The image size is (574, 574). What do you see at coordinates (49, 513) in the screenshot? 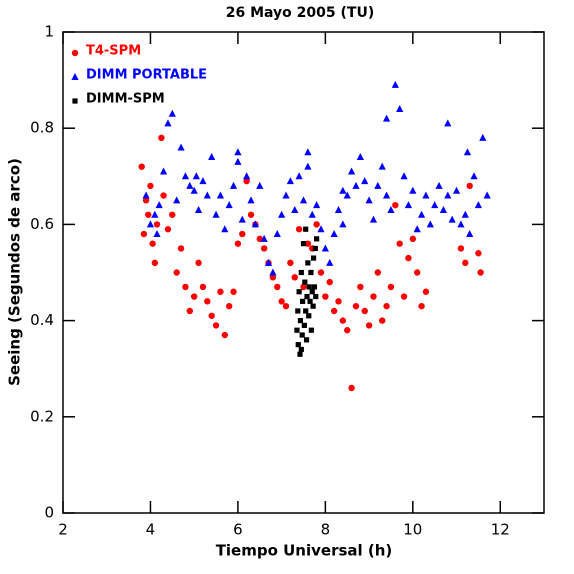
I see `y-tick-label: 0` at bounding box center [49, 513].